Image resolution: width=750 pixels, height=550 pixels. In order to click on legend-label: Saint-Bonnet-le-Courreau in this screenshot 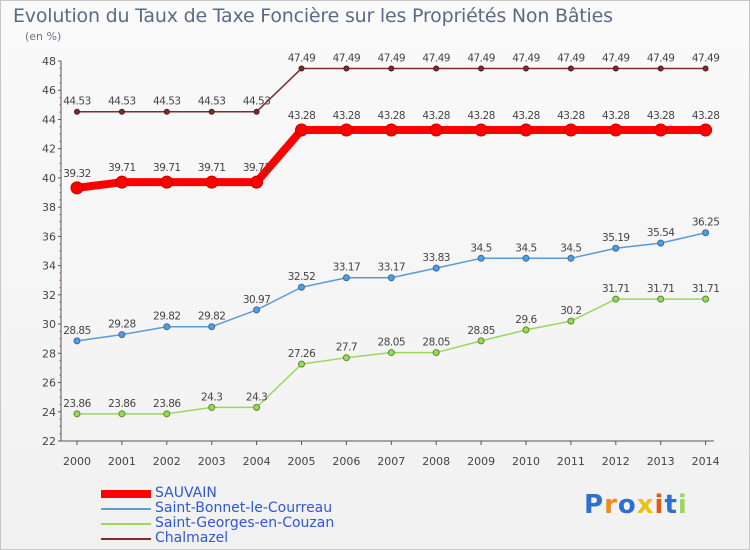, I will do `click(244, 508)`.